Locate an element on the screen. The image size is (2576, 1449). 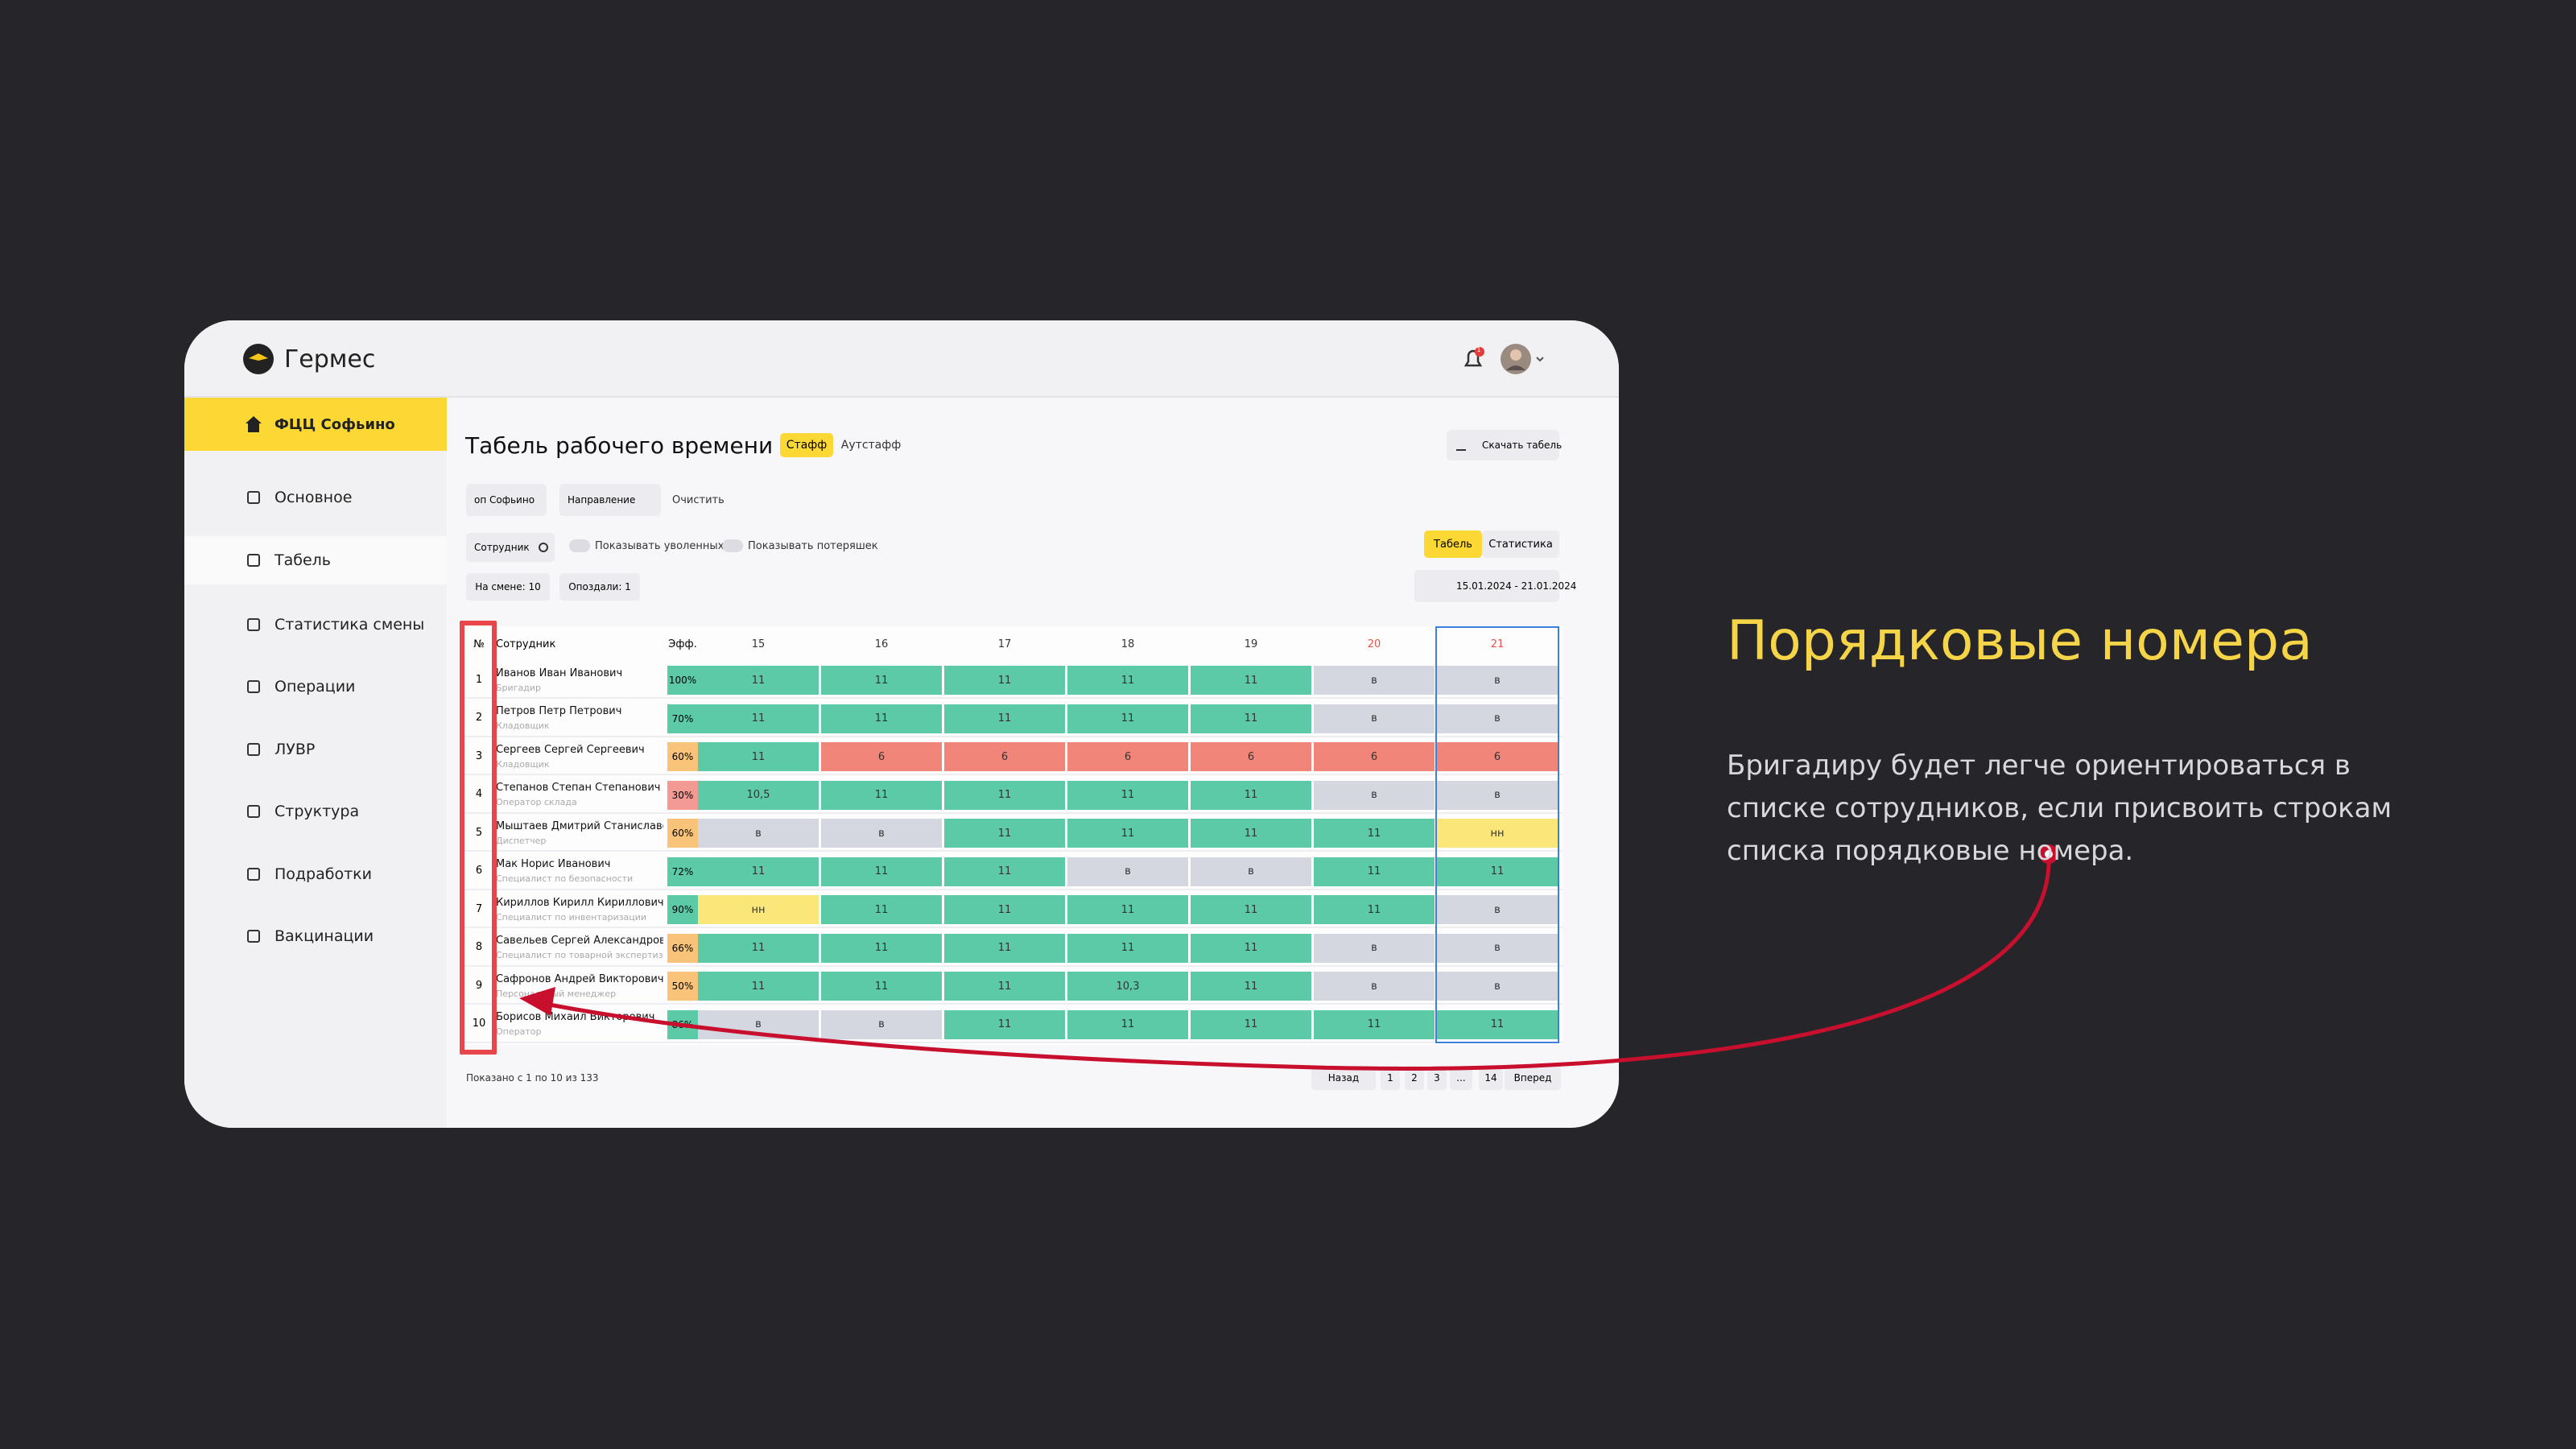
tab-active: Стафф is located at coordinates (806, 445).